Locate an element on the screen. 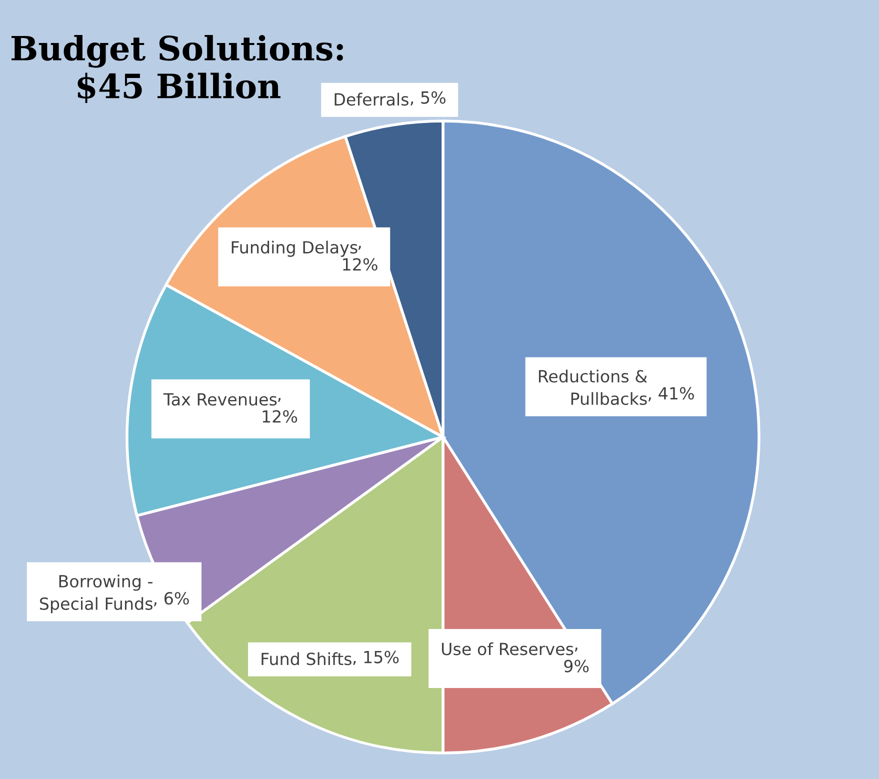 The width and height of the screenshot is (879, 779). data-label: , 6% is located at coordinates (171, 599).